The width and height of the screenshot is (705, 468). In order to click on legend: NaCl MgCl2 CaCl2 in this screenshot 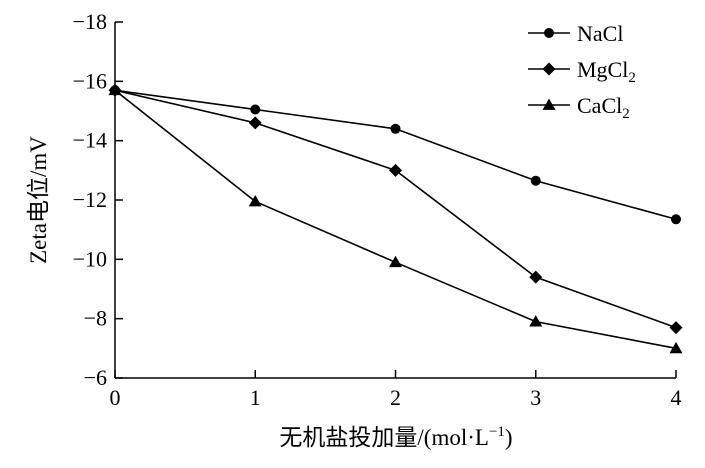, I will do `click(582, 71)`.